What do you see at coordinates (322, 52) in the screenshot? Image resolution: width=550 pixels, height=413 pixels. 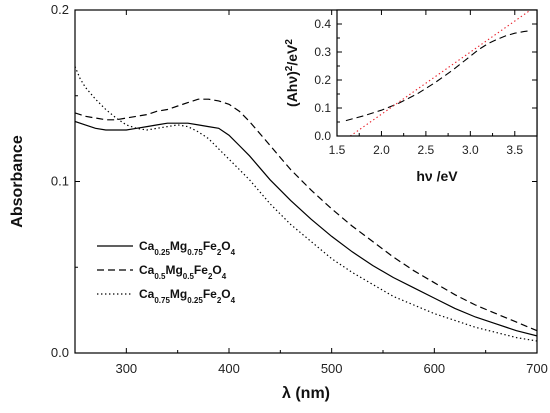 I see `inset-y-tick-label: 0.3` at bounding box center [322, 52].